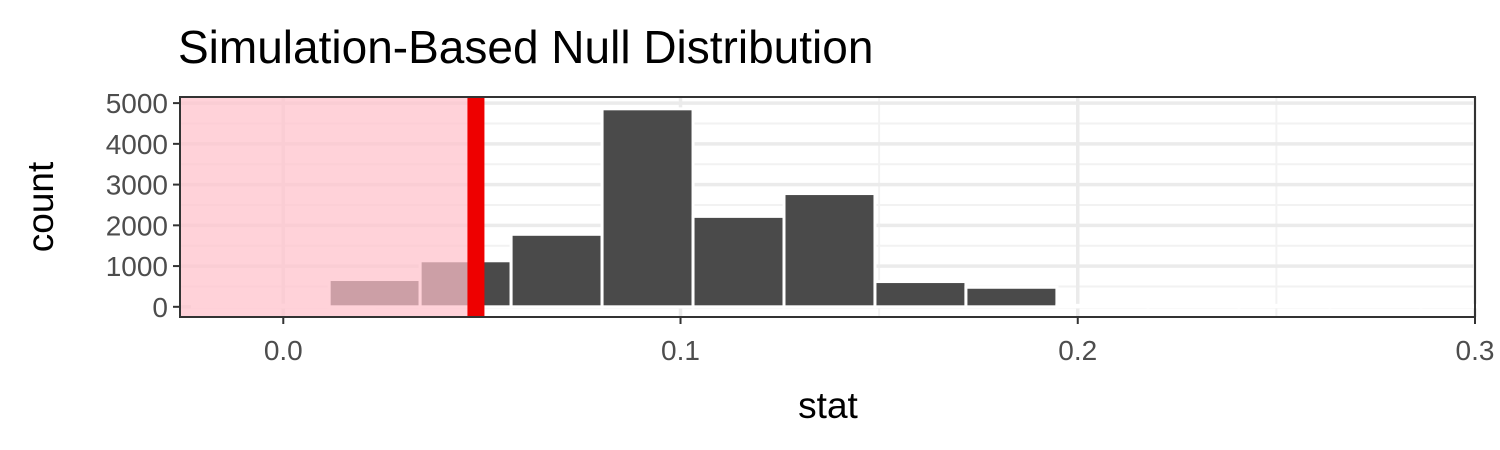  What do you see at coordinates (143, 205) in the screenshot?
I see `y-axis: 0 1000 2000 3000 4000 5000` at bounding box center [143, 205].